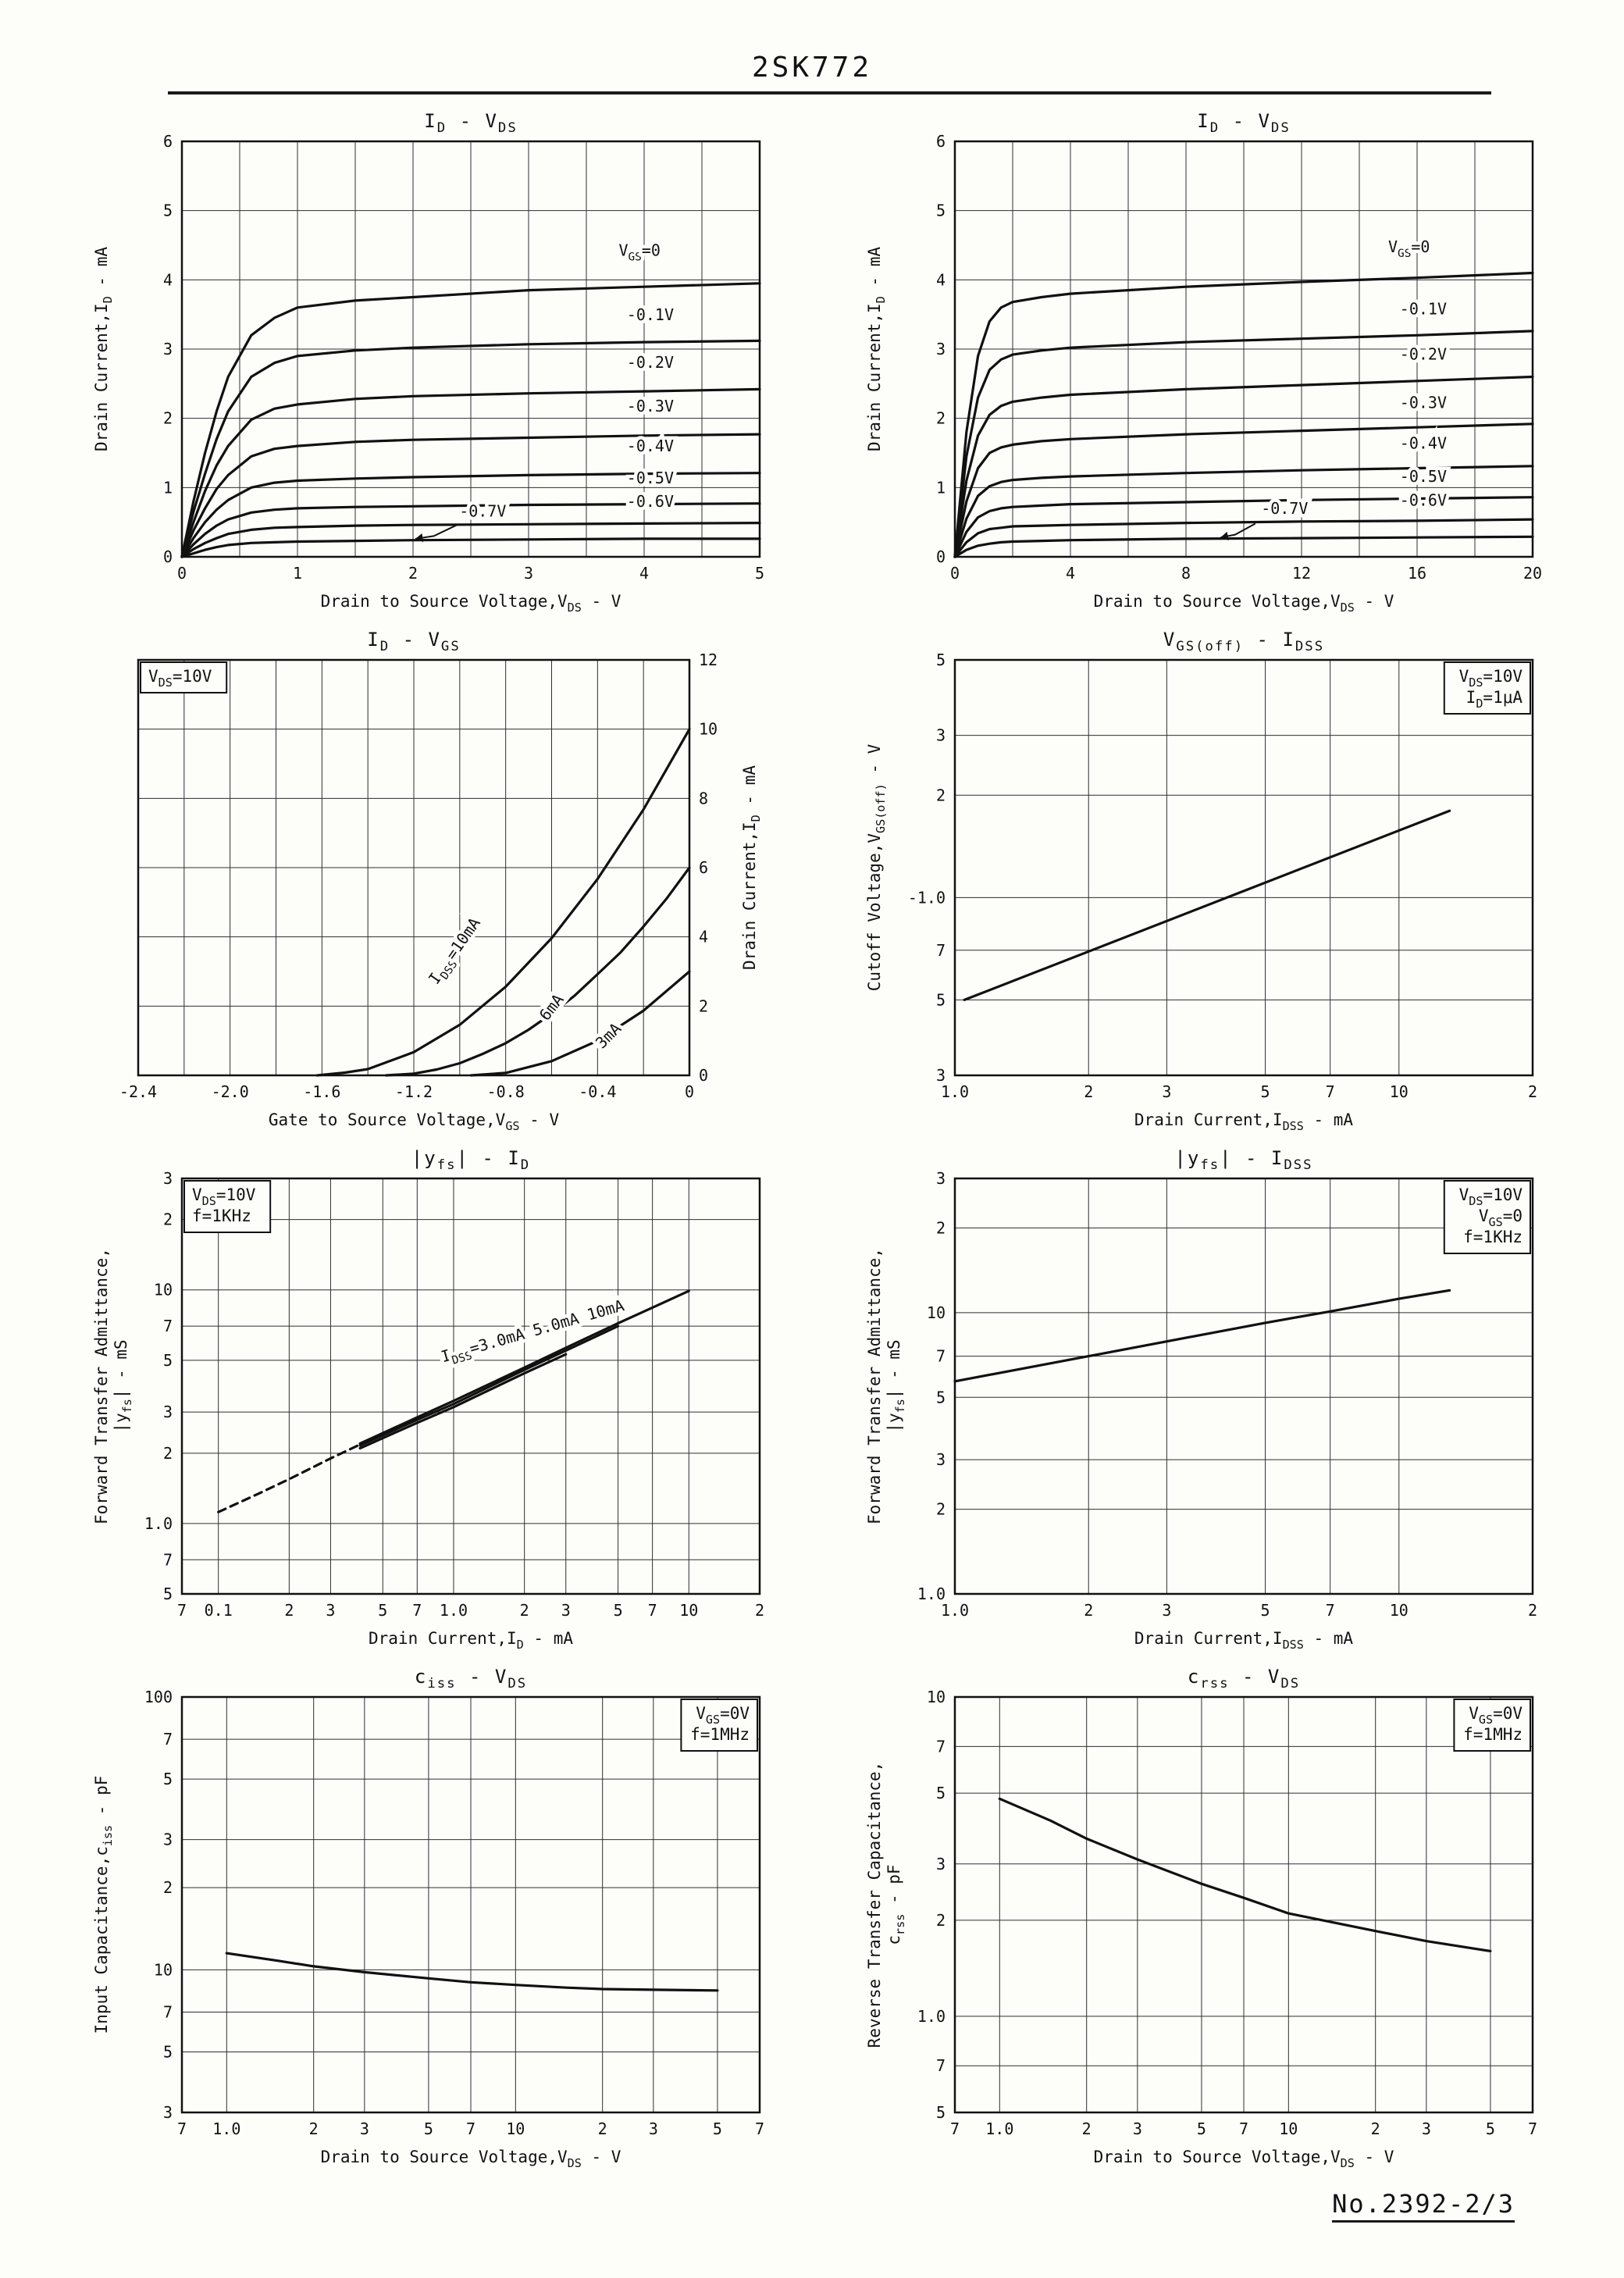 The image size is (1624, 2278). I want to click on curve-IDSS=5.0mA, so click(489, 1385).